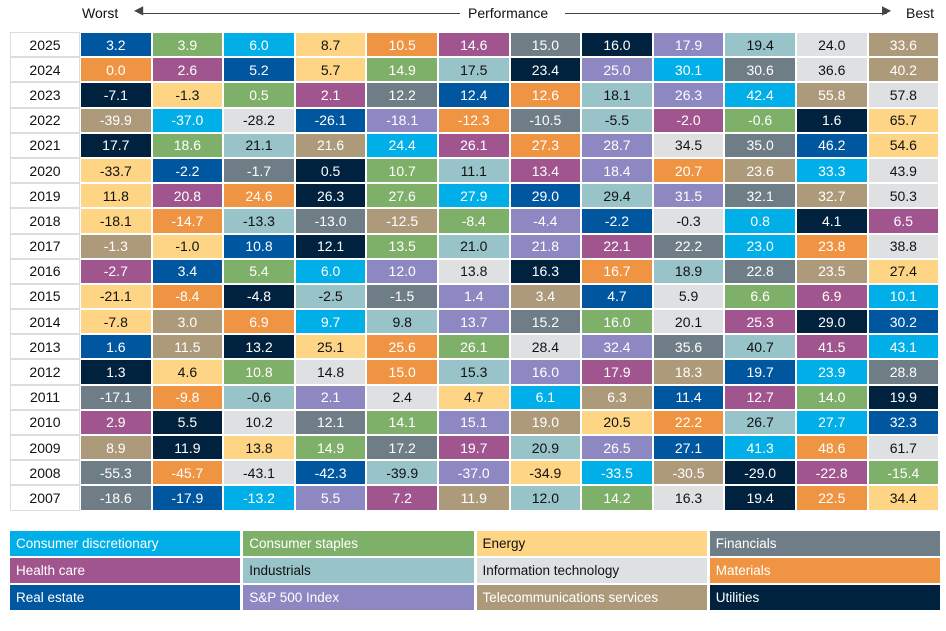 Image resolution: width=946 pixels, height=631 pixels. What do you see at coordinates (45, 221) in the screenshot?
I see `year-label: 2018` at bounding box center [45, 221].